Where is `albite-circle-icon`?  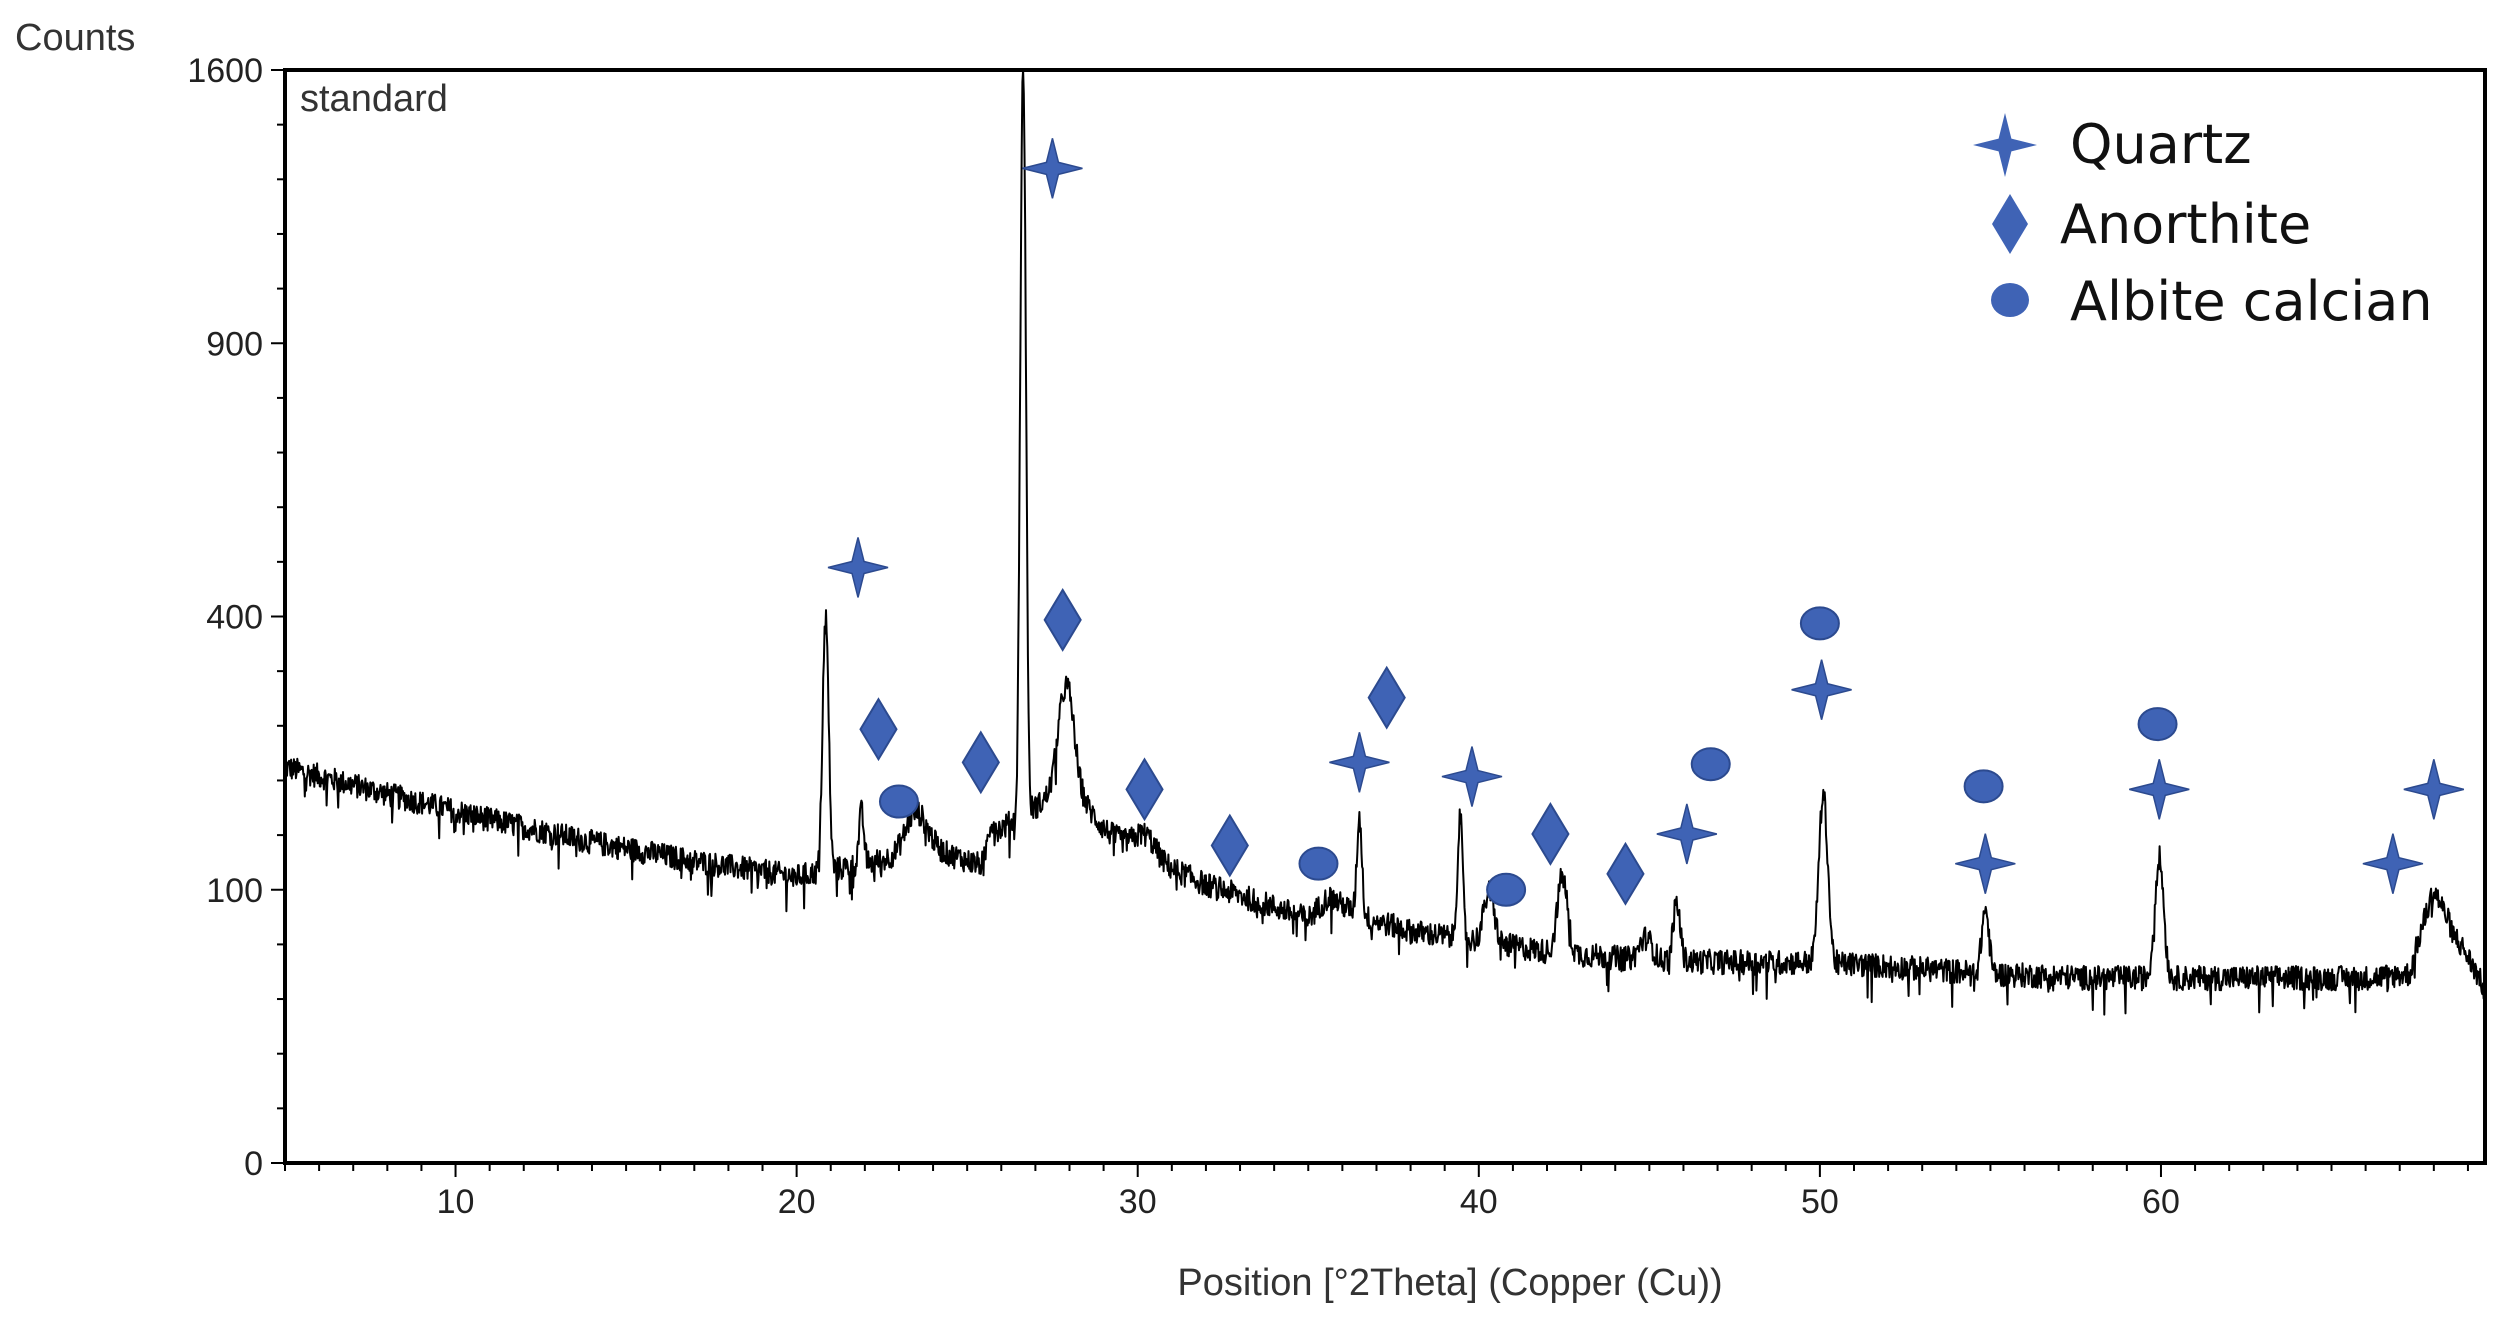 albite-circle-icon is located at coordinates (2010, 300).